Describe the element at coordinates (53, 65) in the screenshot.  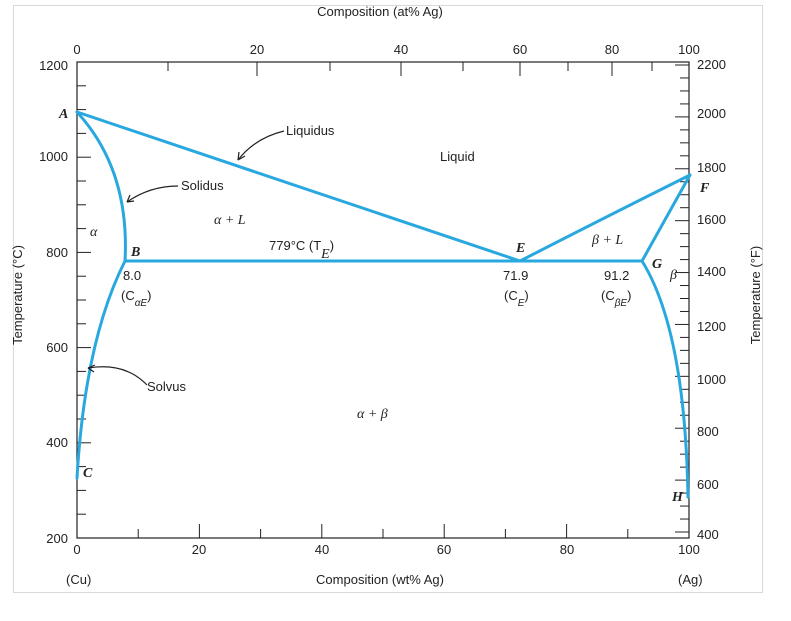
I see `left-tick-label: 1200` at that location.